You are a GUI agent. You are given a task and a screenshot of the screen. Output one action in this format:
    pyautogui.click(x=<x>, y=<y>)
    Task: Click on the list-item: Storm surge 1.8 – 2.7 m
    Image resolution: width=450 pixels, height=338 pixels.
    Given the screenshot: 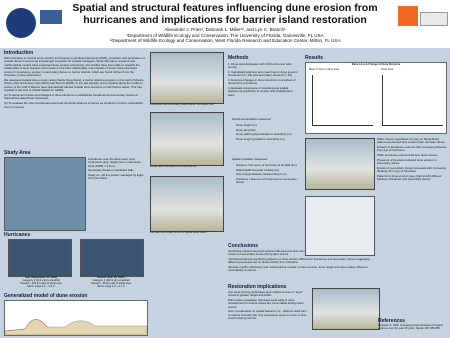 What is the action you would take?
    pyautogui.click(x=111, y=286)
    